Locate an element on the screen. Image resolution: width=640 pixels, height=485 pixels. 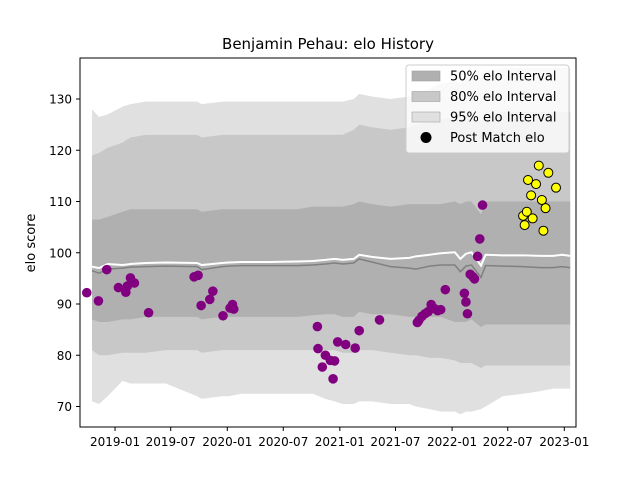
y-tick-label: 120 is located at coordinates (60, 151).